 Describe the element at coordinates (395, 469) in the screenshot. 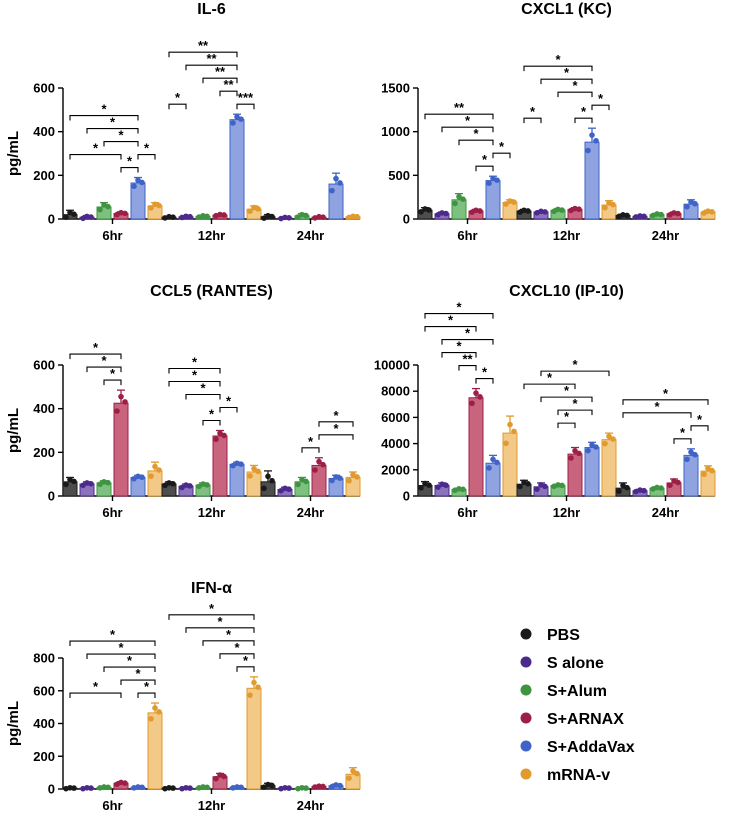

I see `y-tick-label: 2000` at that location.